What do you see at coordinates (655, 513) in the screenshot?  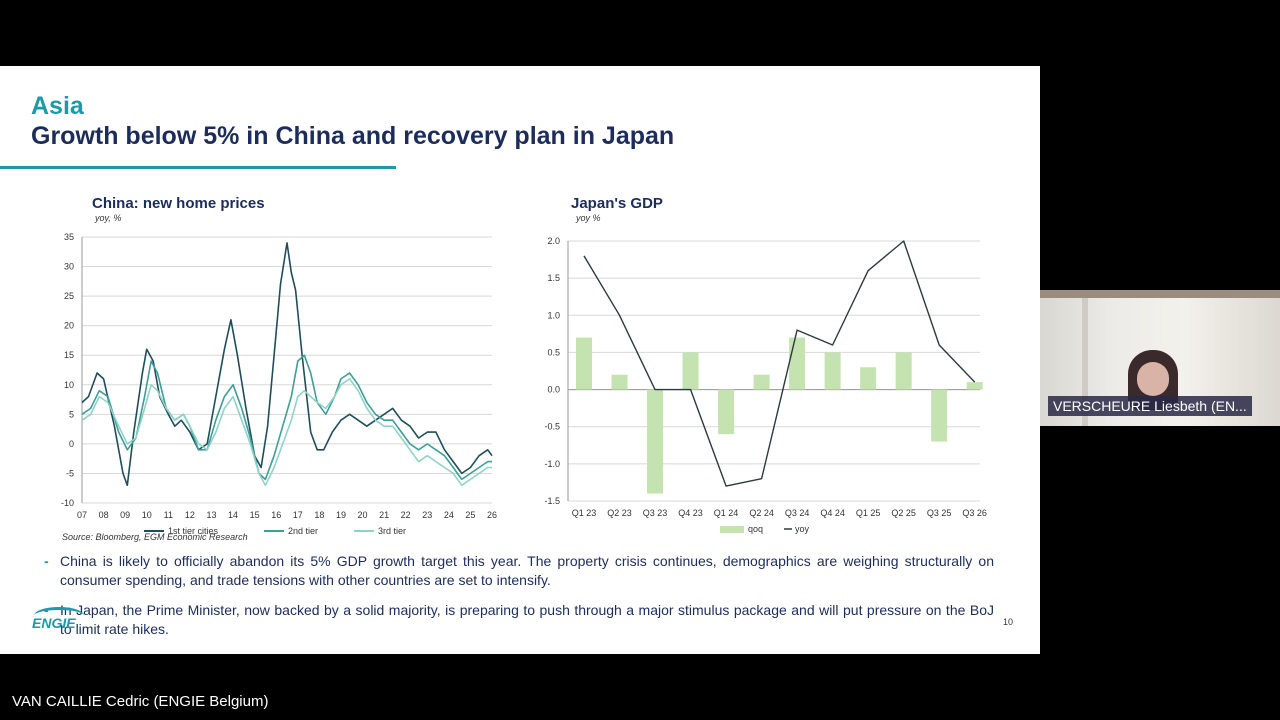 I see `x-tick-label: Q3 23` at bounding box center [655, 513].